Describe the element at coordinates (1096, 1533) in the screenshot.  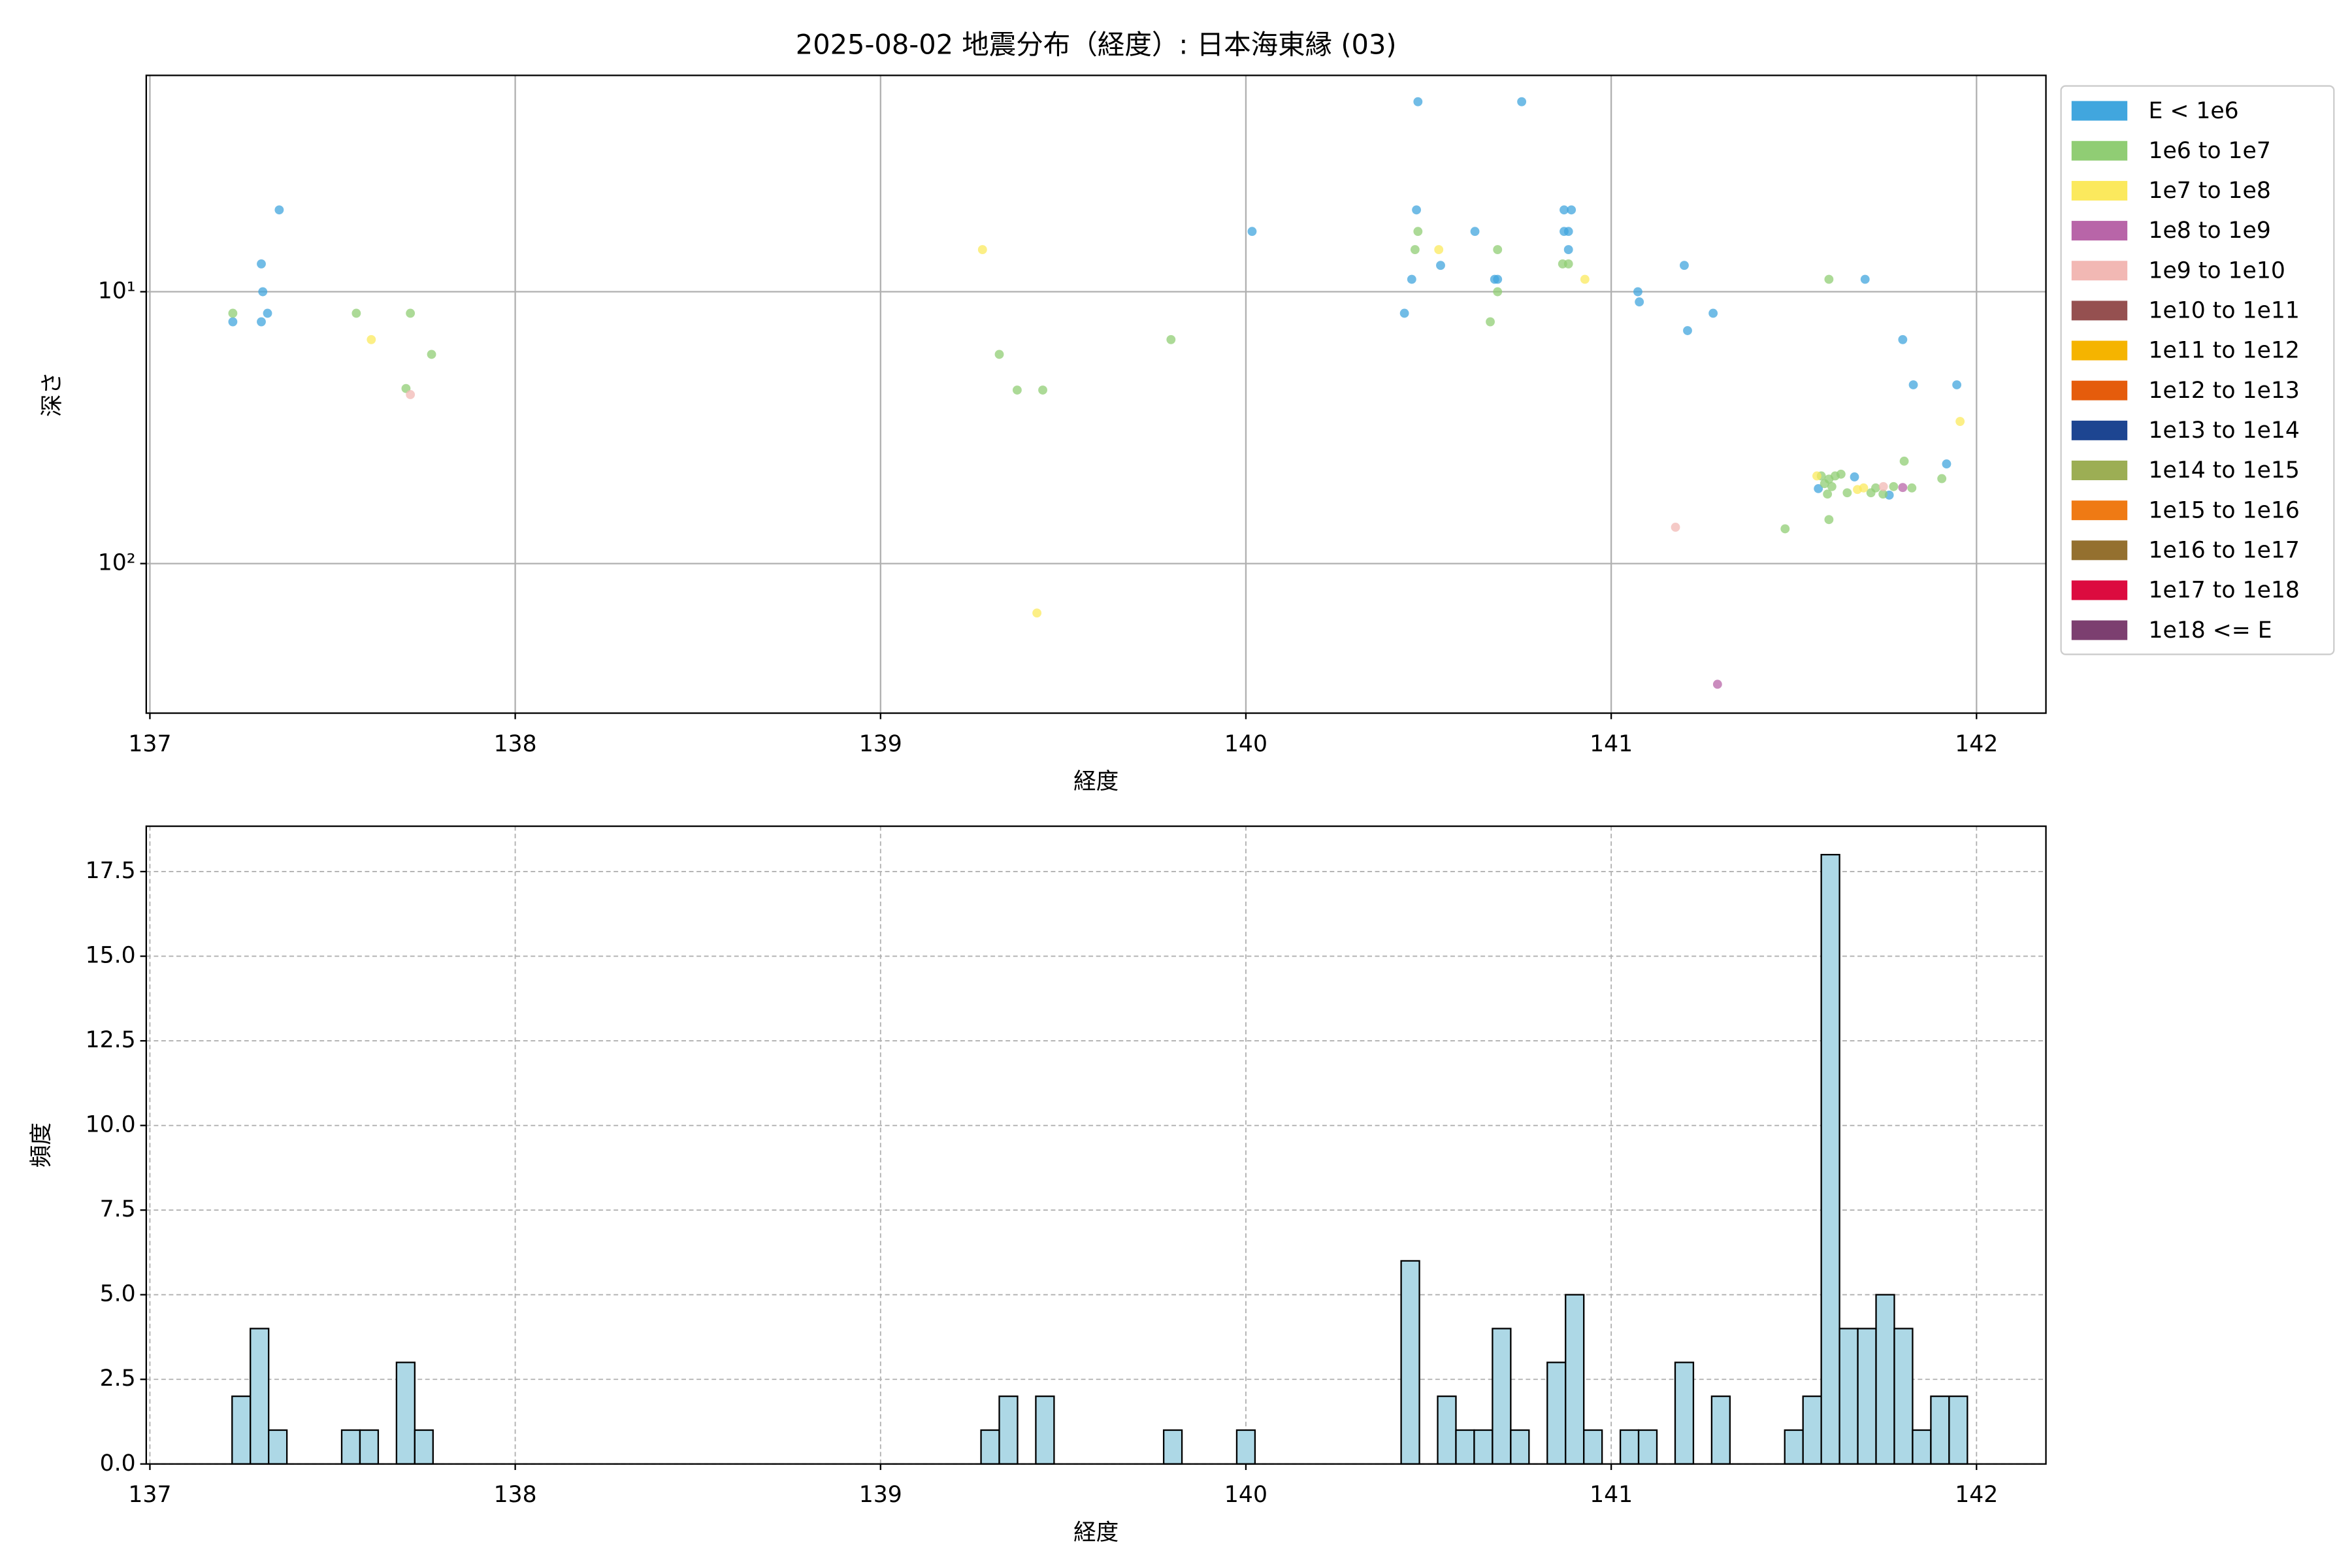
I see `x-axis-label: 経度` at that location.